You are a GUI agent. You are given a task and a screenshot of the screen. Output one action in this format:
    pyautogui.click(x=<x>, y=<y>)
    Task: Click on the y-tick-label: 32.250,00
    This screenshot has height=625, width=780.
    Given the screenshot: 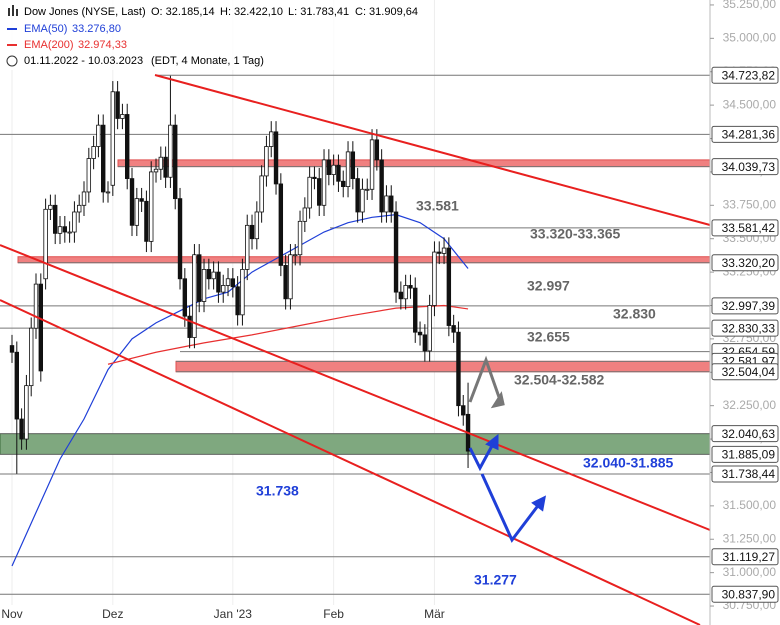 What is the action you would take?
    pyautogui.click(x=750, y=405)
    